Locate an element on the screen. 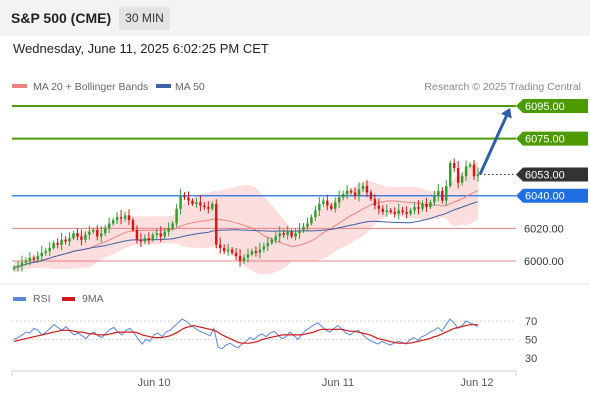 The height and width of the screenshot is (400, 590). rsi-ma-line is located at coordinates (245, 334).